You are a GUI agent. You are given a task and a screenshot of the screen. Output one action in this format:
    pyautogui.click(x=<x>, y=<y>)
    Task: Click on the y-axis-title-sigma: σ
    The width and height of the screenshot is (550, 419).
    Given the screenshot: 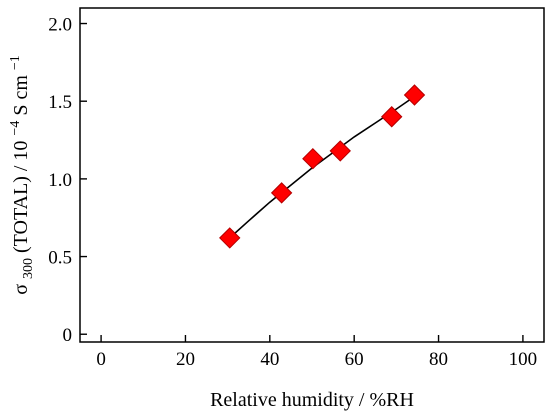 What is the action you would take?
    pyautogui.click(x=21, y=289)
    